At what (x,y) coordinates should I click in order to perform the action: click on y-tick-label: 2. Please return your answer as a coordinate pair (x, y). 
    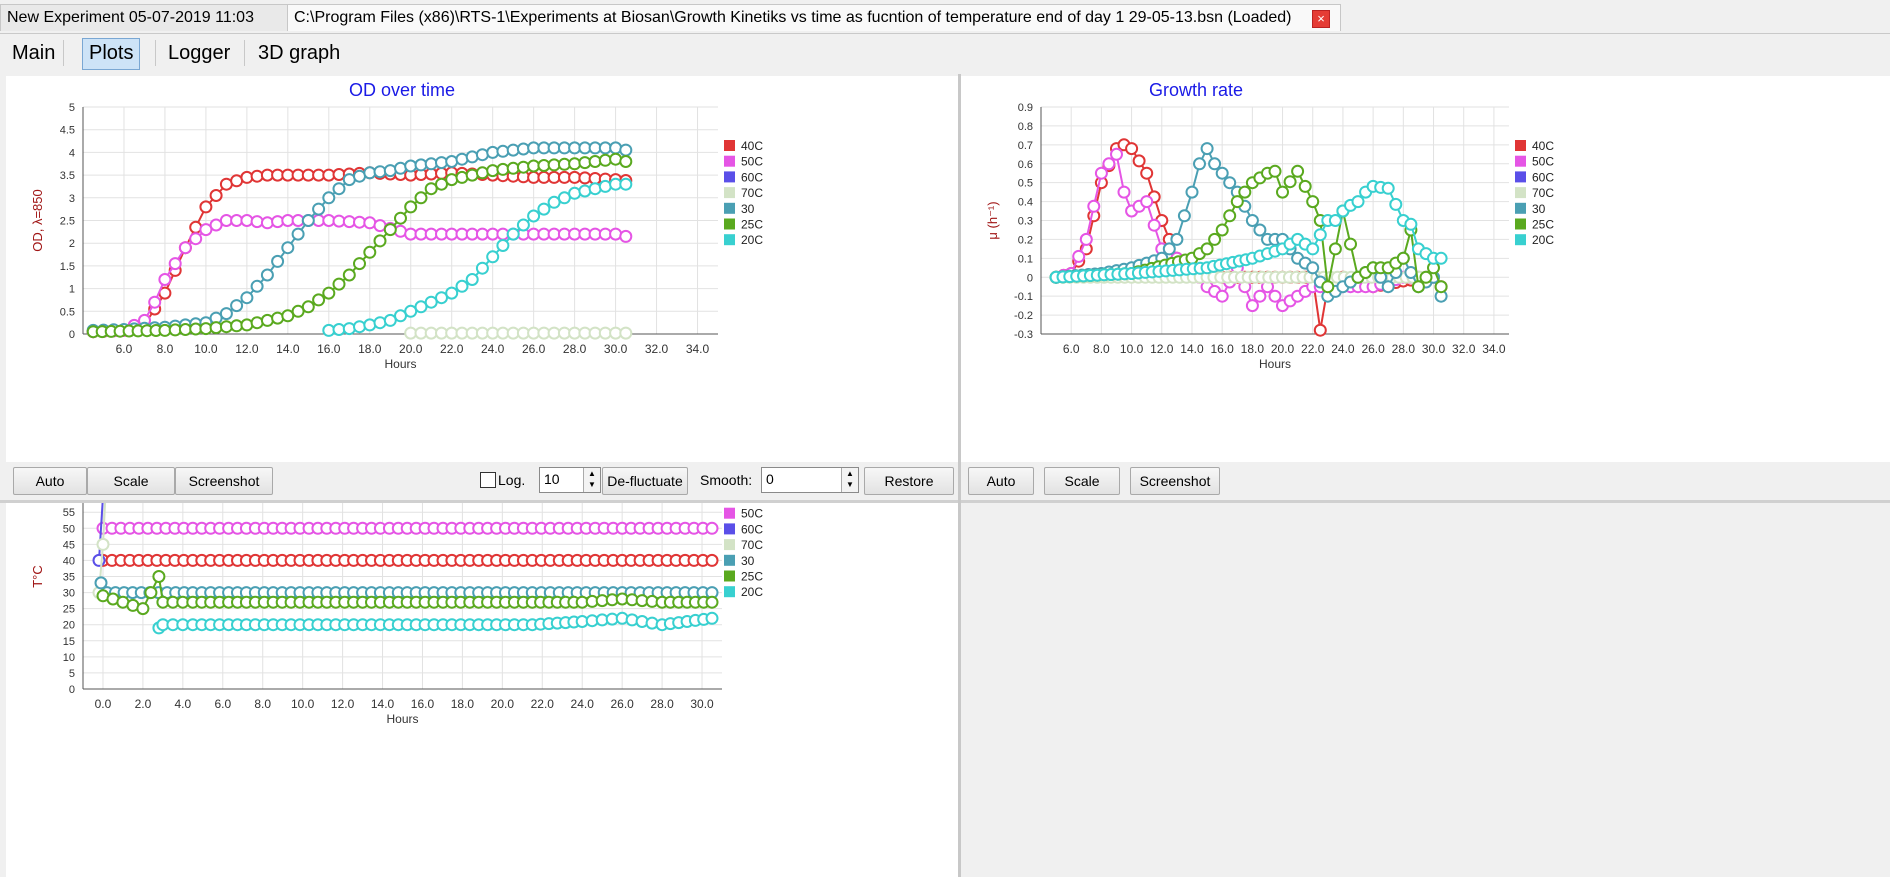
    Looking at the image, I should click on (72, 244).